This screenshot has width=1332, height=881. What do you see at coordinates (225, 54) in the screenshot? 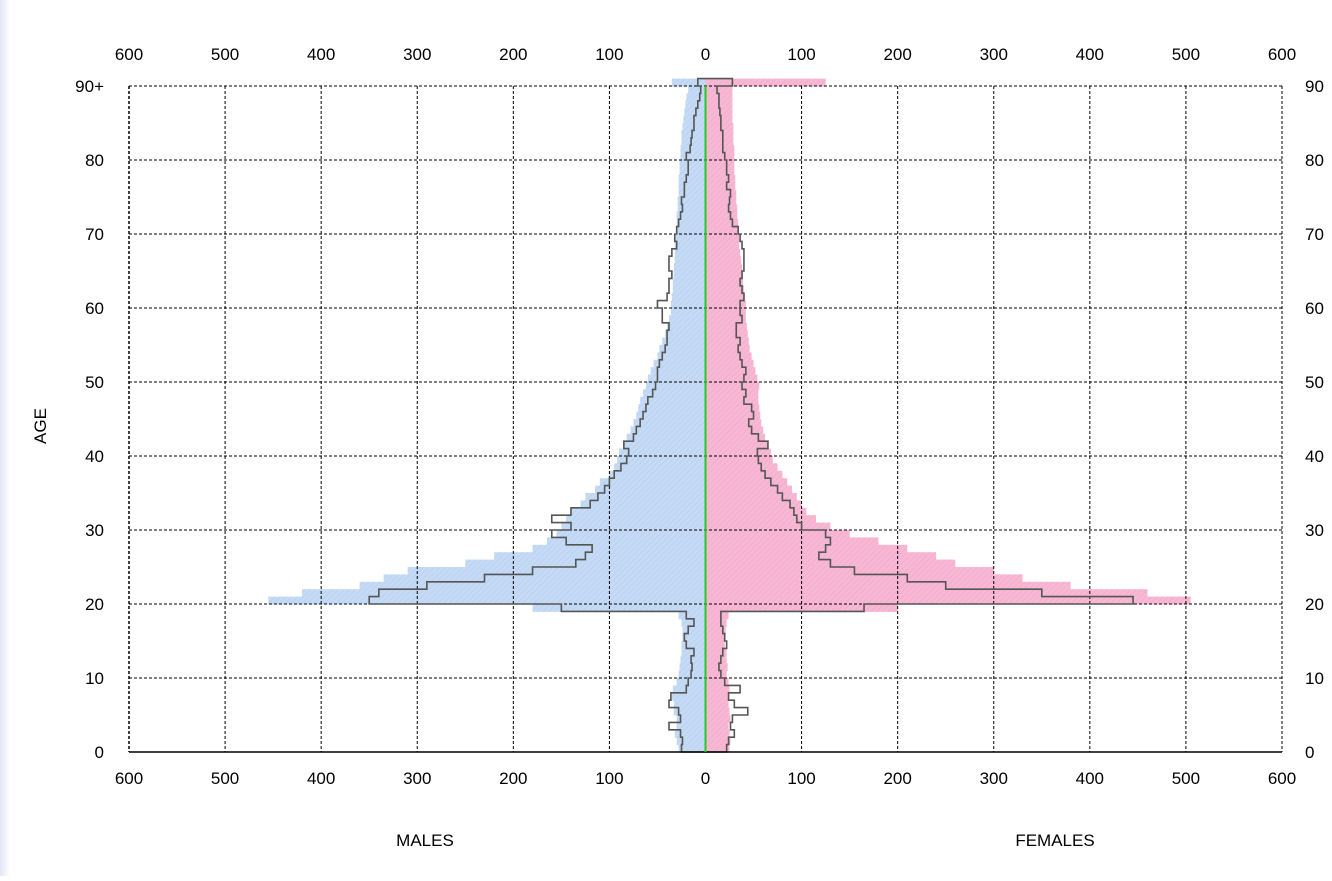
I see `x-tick-label-top-1: 500` at bounding box center [225, 54].